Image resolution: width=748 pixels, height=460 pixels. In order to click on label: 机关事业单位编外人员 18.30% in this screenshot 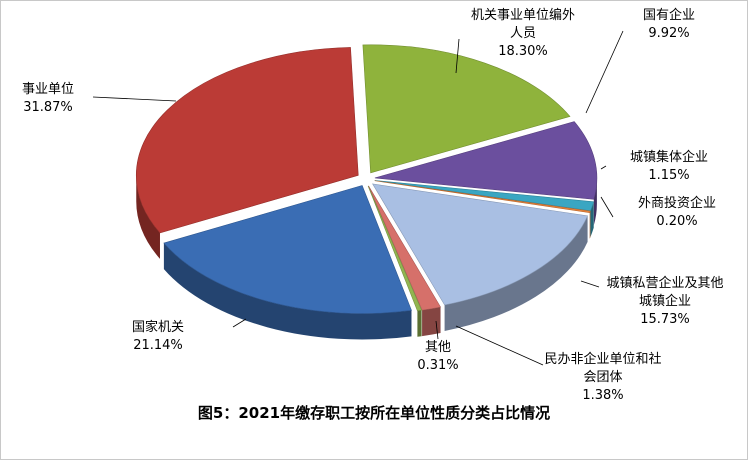, I will do `click(523, 34)`.